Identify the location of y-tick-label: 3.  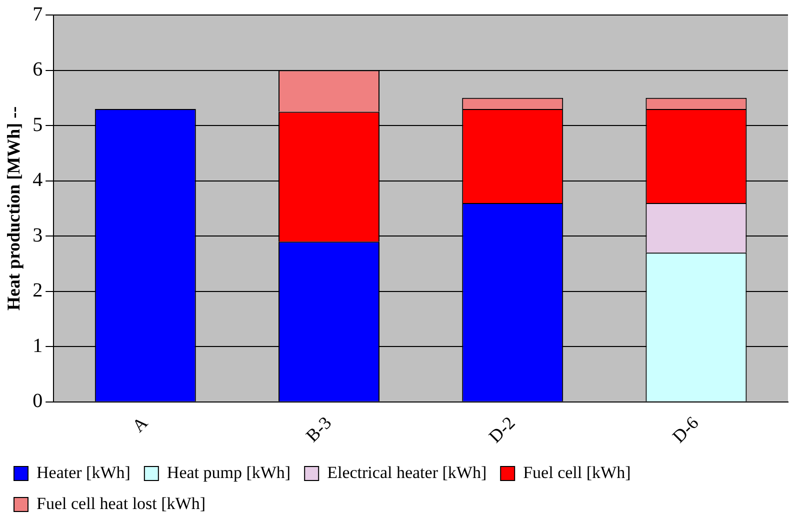
(37, 235).